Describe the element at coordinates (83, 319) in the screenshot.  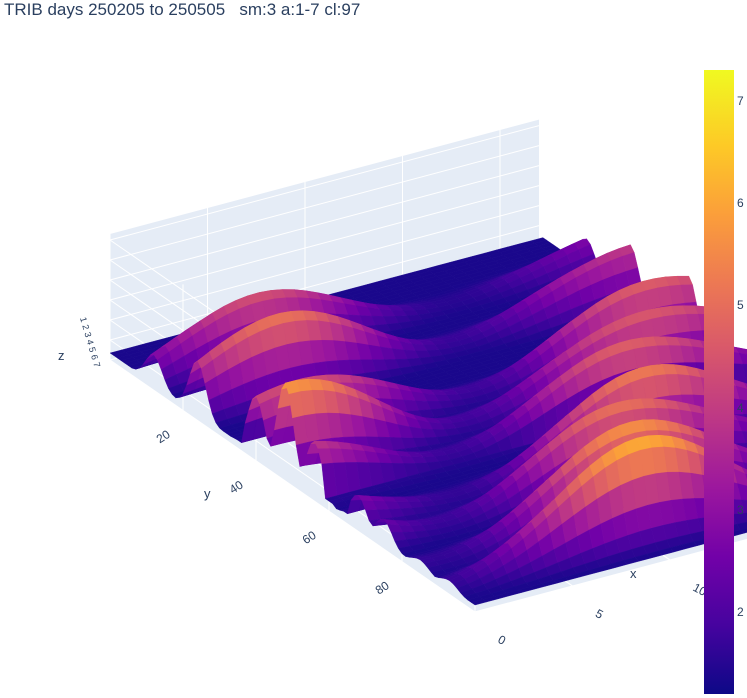
I see `z-tick-label: 1` at that location.